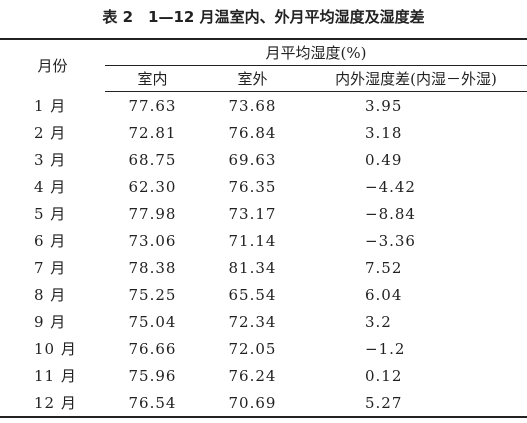 Image resolution: width=527 pixels, height=423 pixels. Describe the element at coordinates (55, 376) in the screenshot. I see `month-cell: 11 月` at that location.